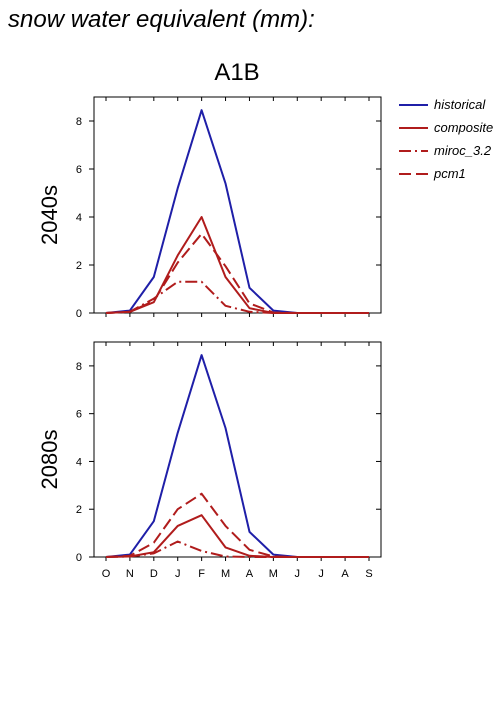 This screenshot has width=501, height=709. What do you see at coordinates (154, 574) in the screenshot?
I see `x-tick-label: D` at bounding box center [154, 574].